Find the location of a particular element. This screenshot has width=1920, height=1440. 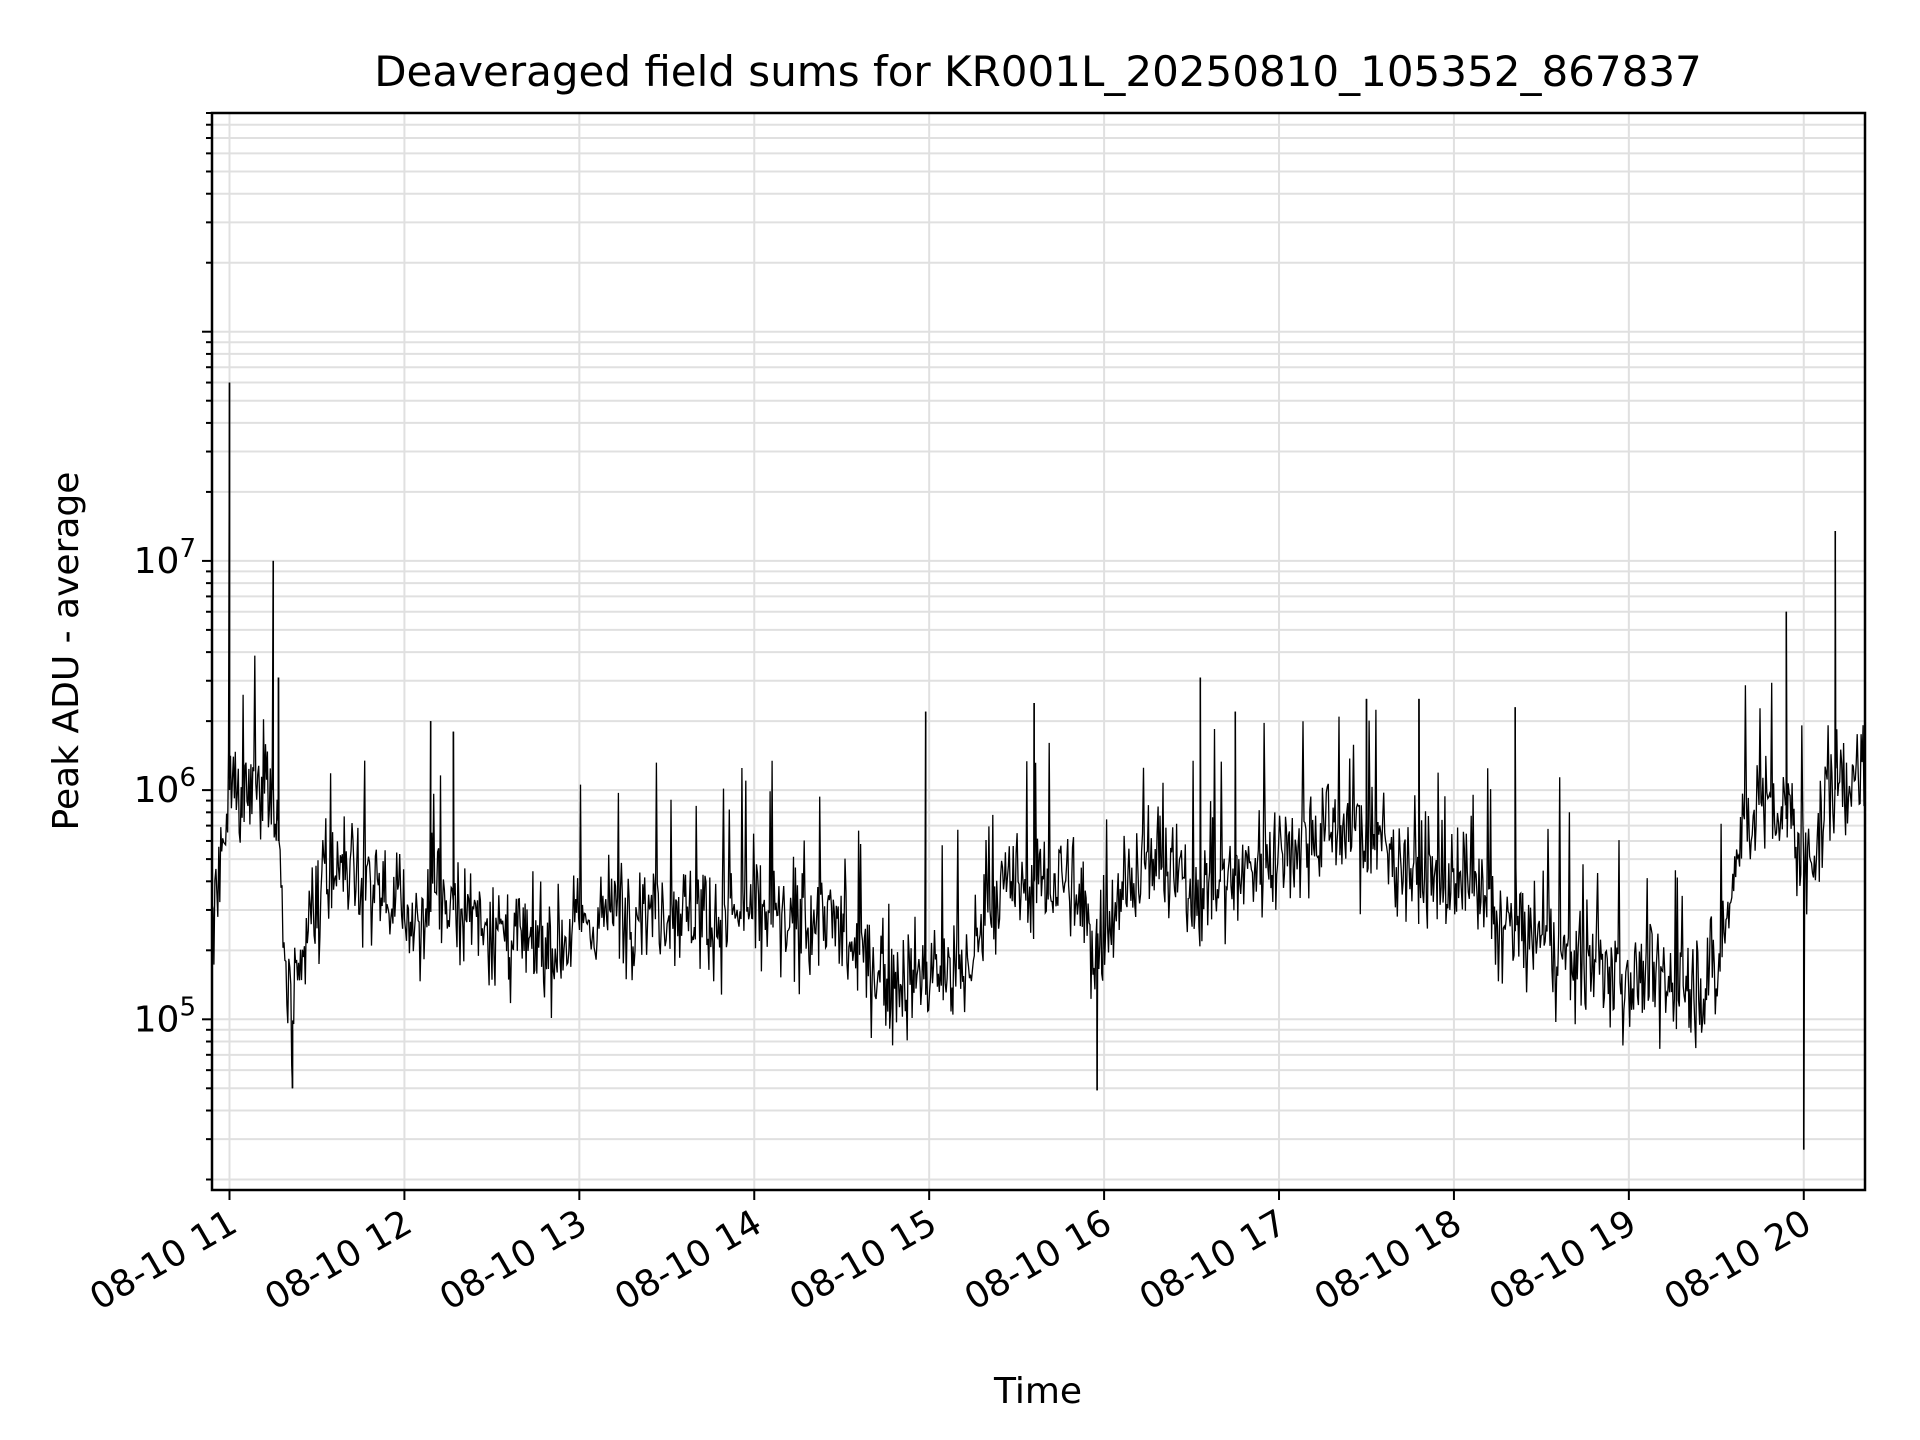

y-axis: 10⁵ 10⁶ 10⁷ is located at coordinates (173, 646).